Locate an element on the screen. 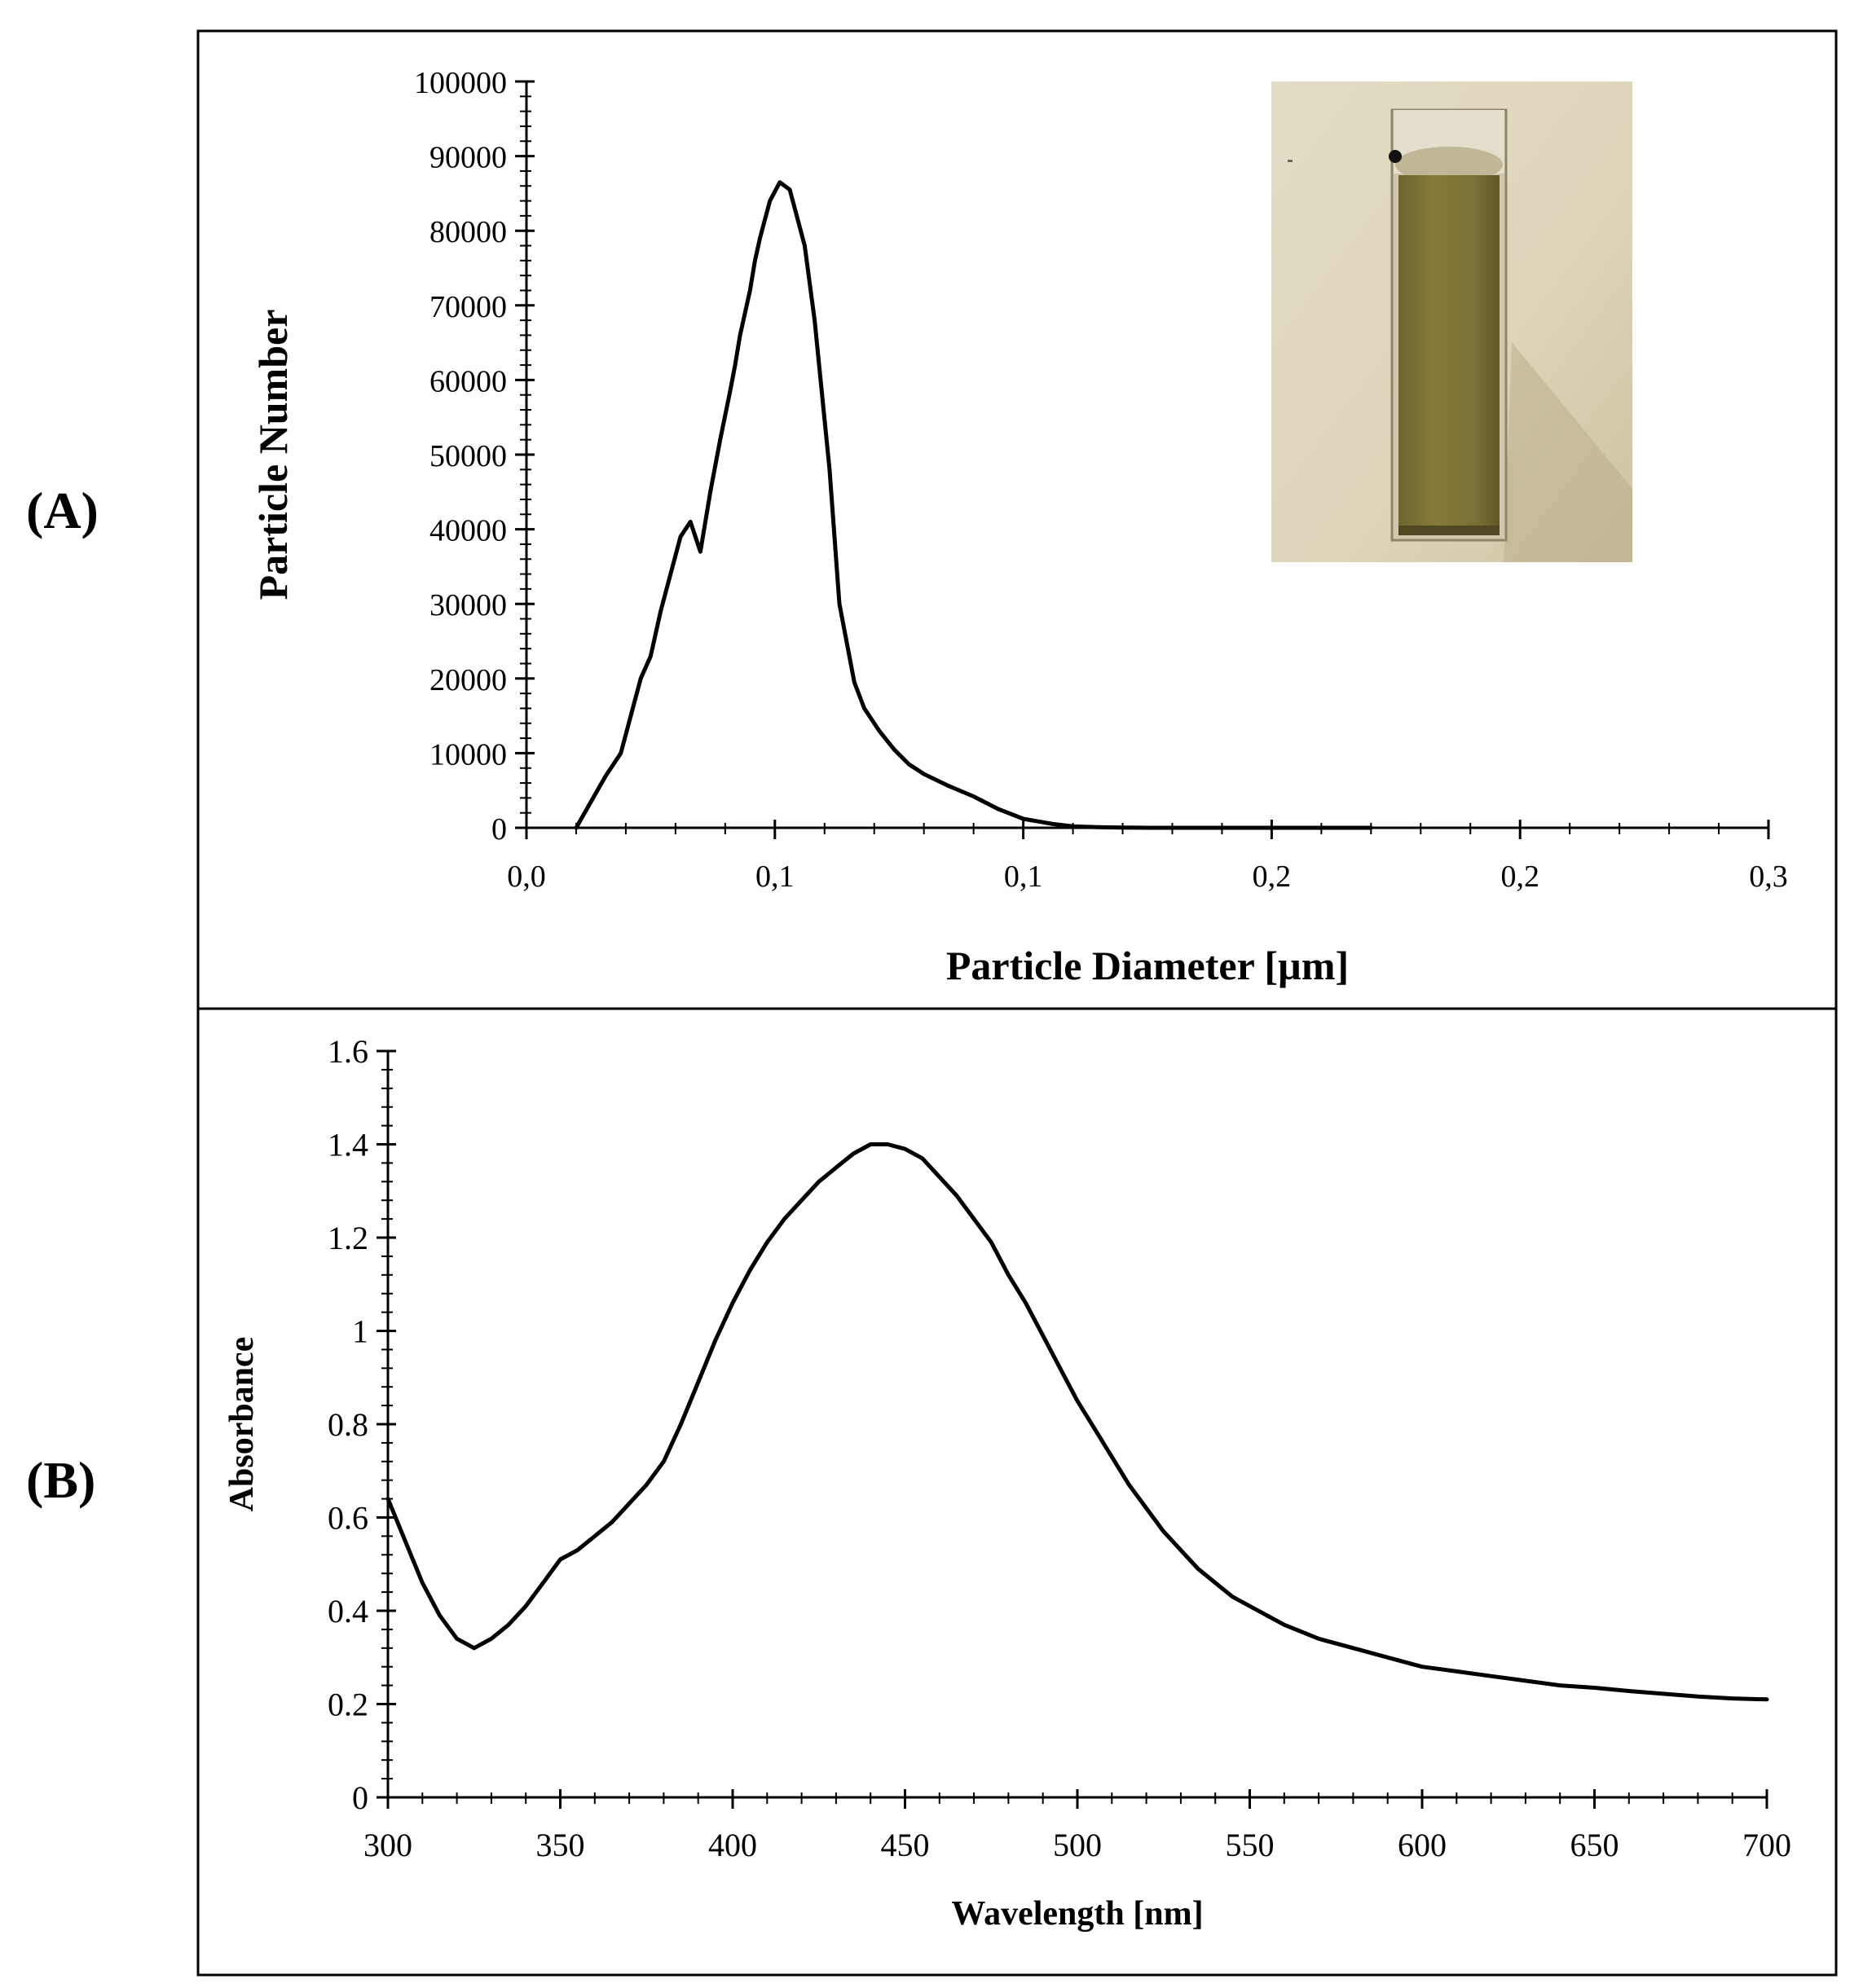 This screenshot has width=1863, height=1988. panel-label-b: (B) is located at coordinates (61, 1480).